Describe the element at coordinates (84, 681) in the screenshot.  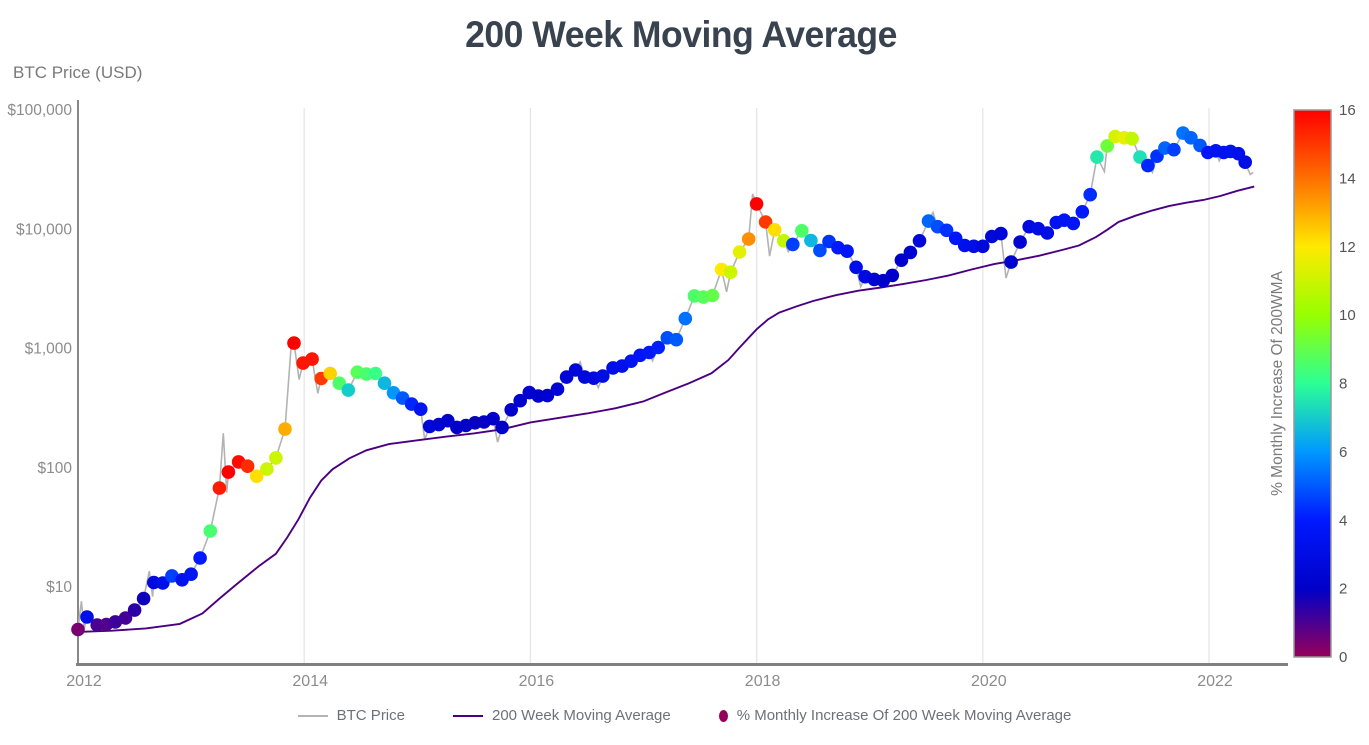
I see `x-tick-label: 2012` at that location.